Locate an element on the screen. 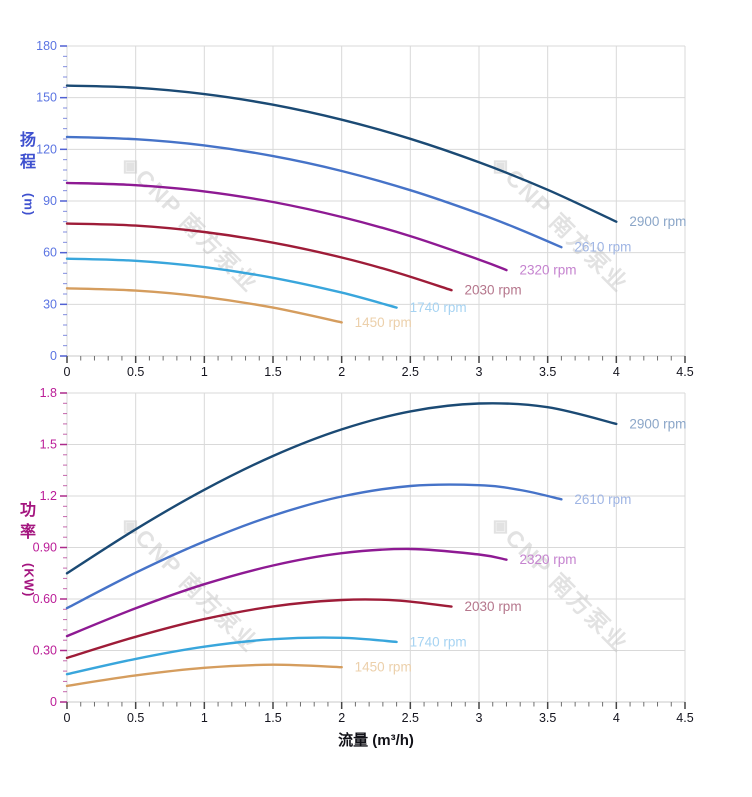  power-axis-unit: (KW) is located at coordinates (29, 580).